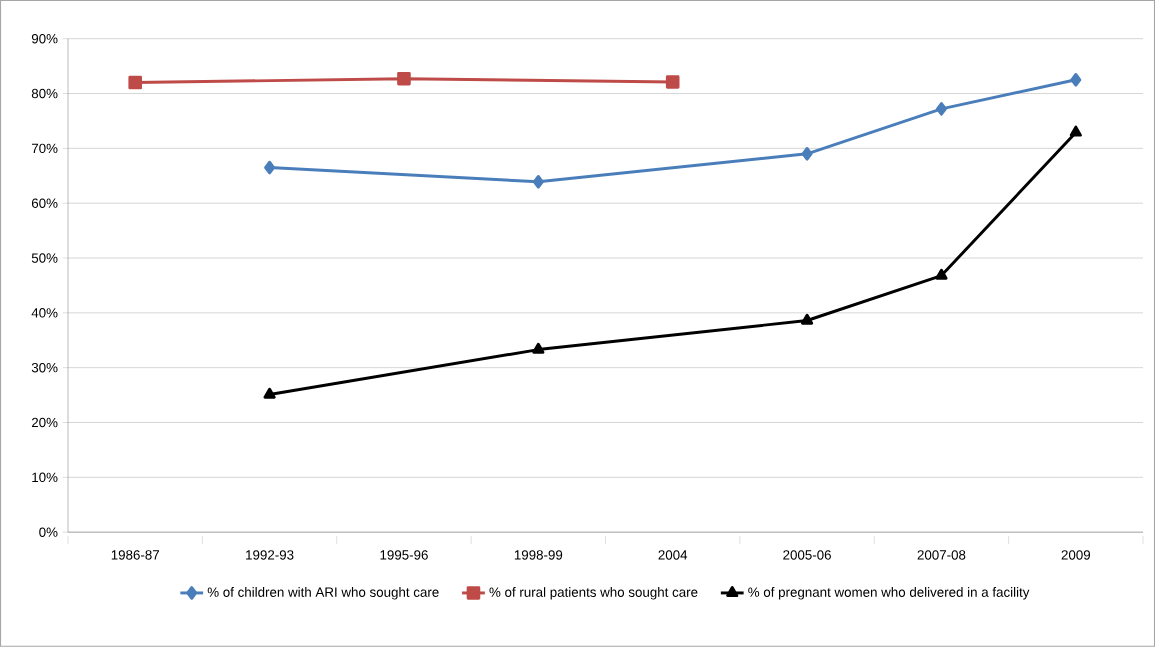  What do you see at coordinates (44, 313) in the screenshot?
I see `y-tick-label: 40%` at bounding box center [44, 313].